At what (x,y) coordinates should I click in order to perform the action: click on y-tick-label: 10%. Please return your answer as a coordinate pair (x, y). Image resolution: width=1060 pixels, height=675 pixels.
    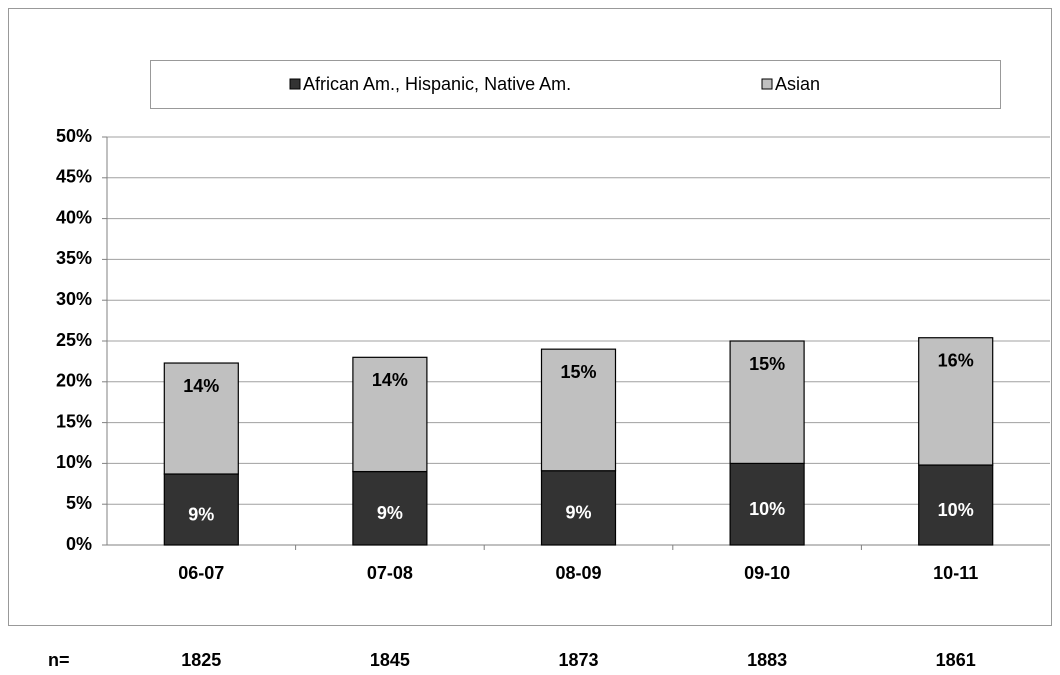
    Looking at the image, I should click on (74, 462).